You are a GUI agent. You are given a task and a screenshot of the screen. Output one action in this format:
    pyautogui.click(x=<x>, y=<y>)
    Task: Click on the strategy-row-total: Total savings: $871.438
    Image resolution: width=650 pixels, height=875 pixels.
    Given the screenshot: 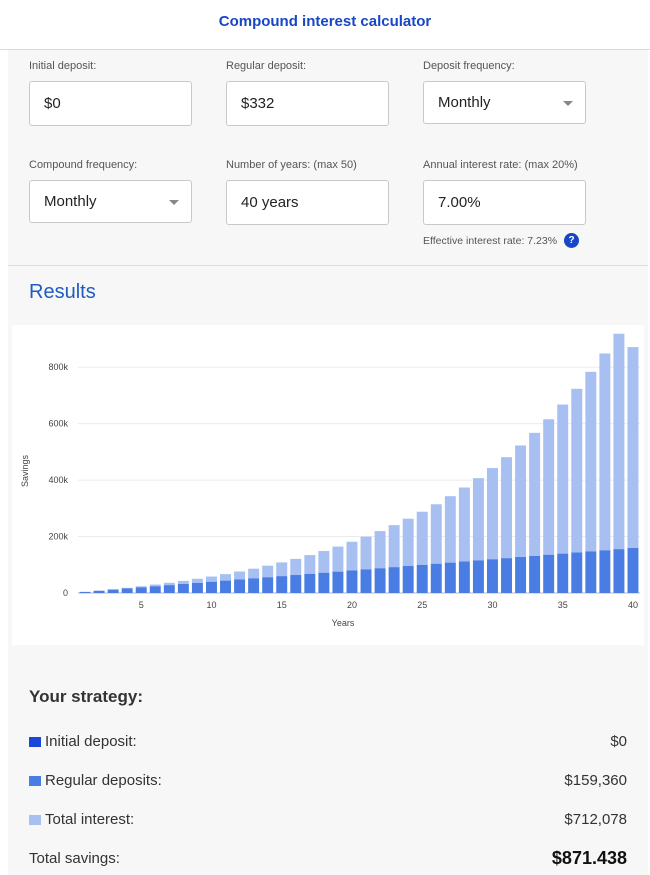 What is the action you would take?
    pyautogui.click(x=328, y=858)
    